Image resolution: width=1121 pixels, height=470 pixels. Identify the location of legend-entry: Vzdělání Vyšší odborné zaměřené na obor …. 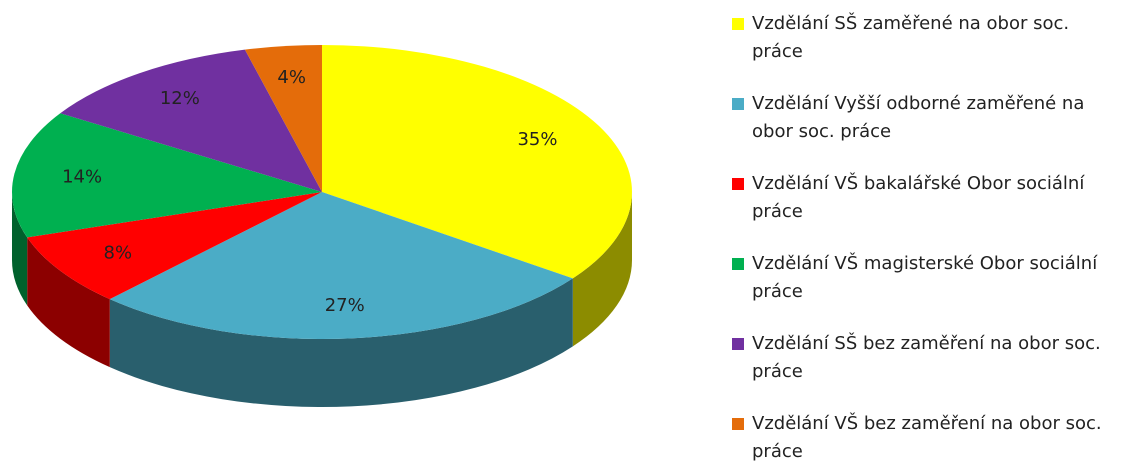
(922, 118).